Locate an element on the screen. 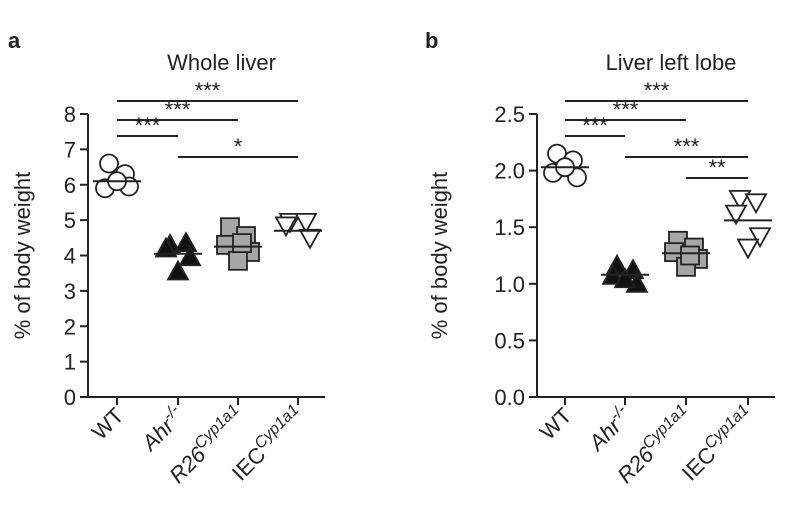 Image resolution: width=800 pixels, height=530 pixels. y-tick-label: 7 is located at coordinates (70, 149).